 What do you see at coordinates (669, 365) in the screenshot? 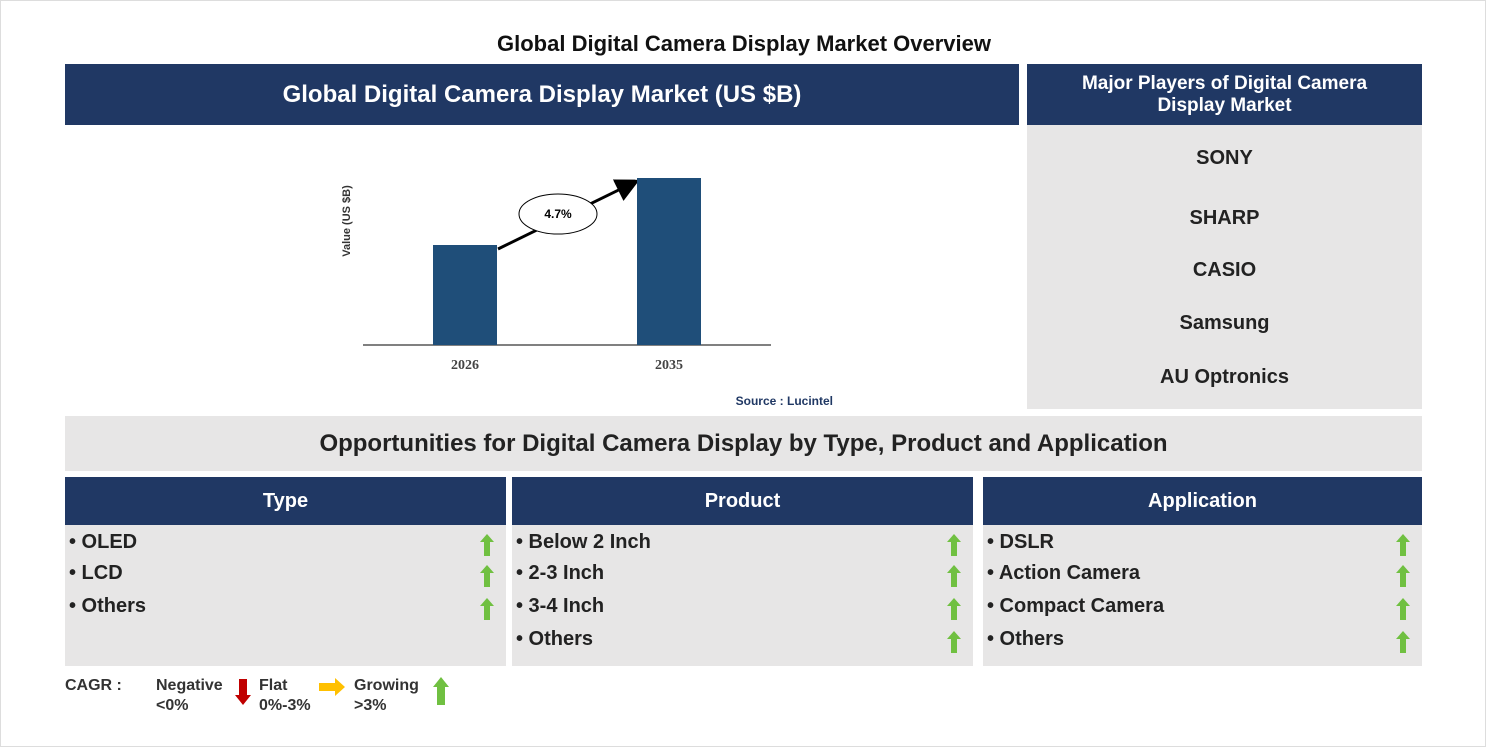
I see `x-tick-label: 2035` at bounding box center [669, 365].